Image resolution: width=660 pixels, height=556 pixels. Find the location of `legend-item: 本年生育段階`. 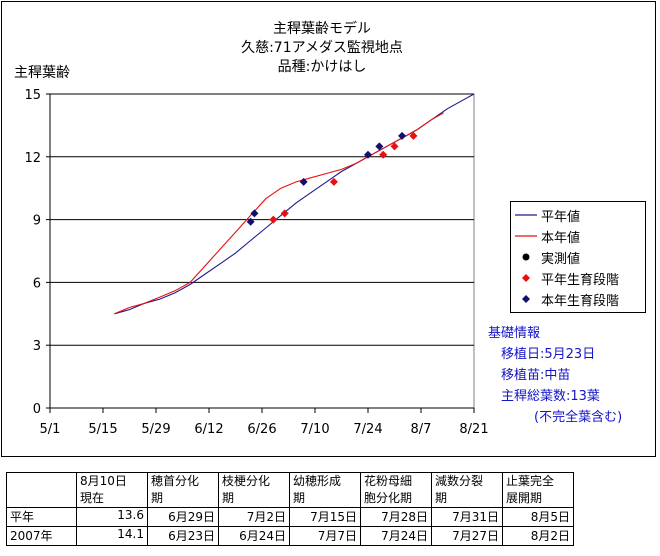

legend-item: 本年生育段階 is located at coordinates (578, 299).